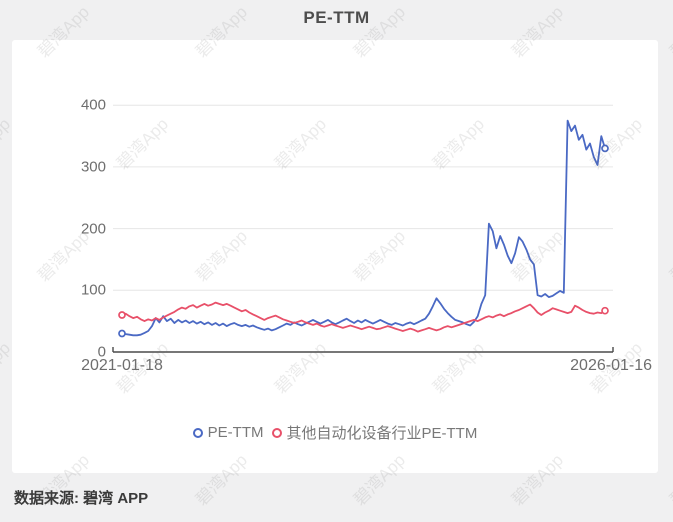 The image size is (673, 522). Describe the element at coordinates (101, 352) in the screenshot. I see `y-axis-tick-label: 0` at that location.